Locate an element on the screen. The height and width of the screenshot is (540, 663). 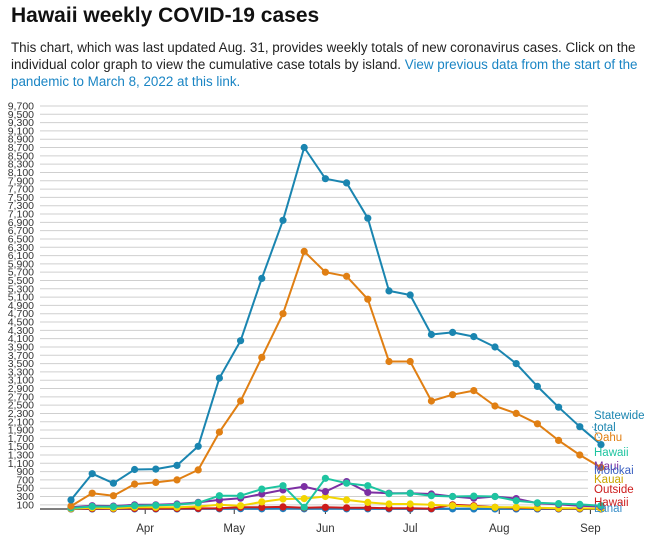
legend-label: Maui is located at coordinates (606, 467).